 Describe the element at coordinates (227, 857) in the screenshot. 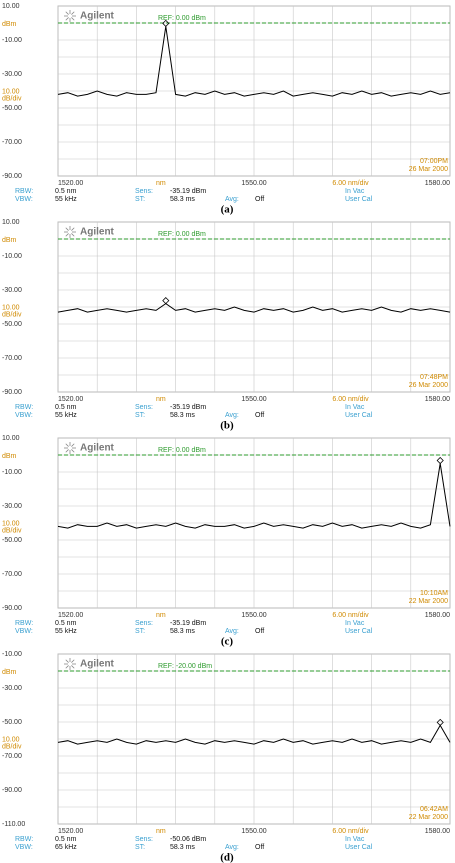

I see `caption: (d)` at that location.